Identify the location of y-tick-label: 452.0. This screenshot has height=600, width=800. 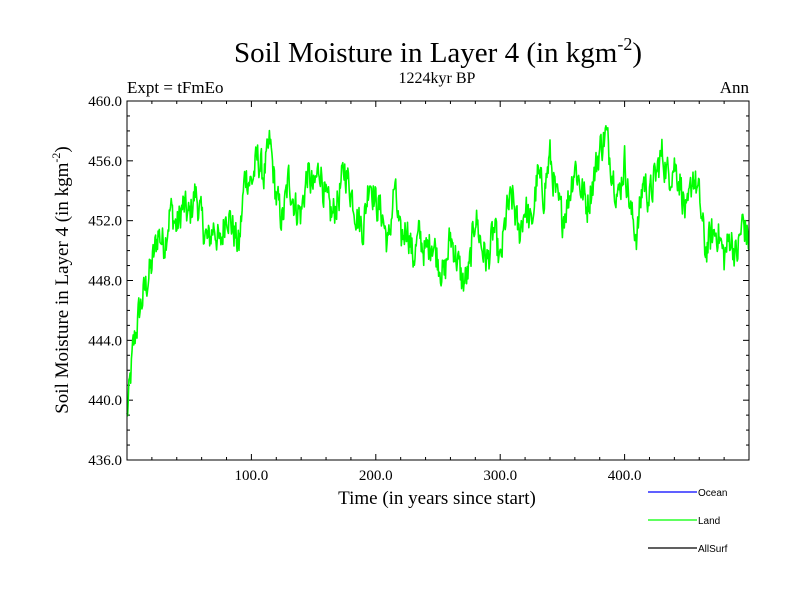
(105, 222).